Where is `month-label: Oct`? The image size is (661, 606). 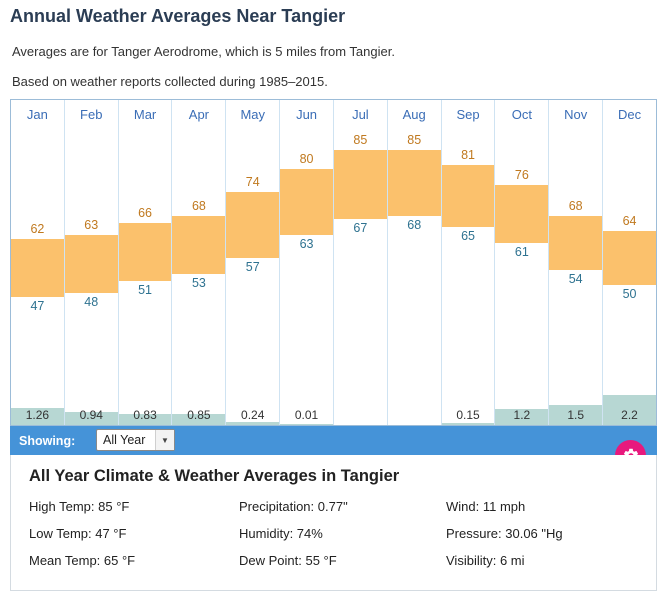
month-label: Oct is located at coordinates (521, 114).